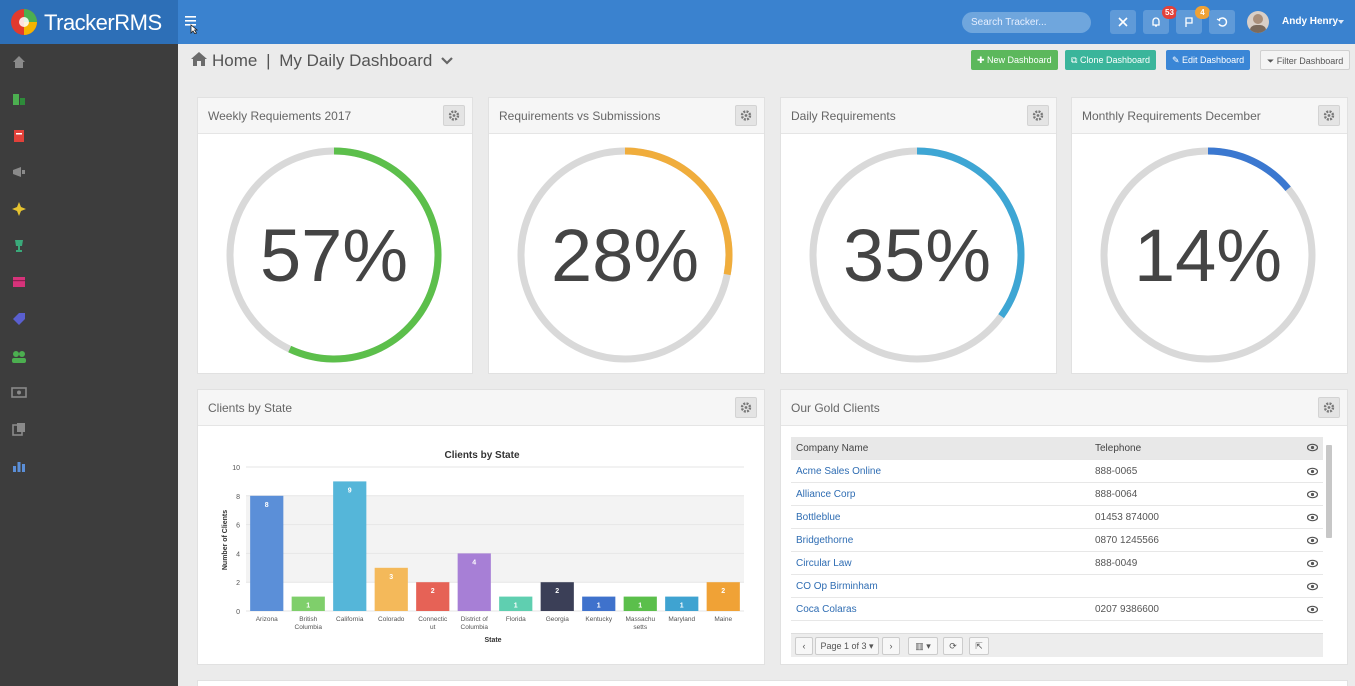 The image size is (1355, 686). Describe the element at coordinates (235, 60) in the screenshot. I see `breadcrumb-home: Home` at that location.